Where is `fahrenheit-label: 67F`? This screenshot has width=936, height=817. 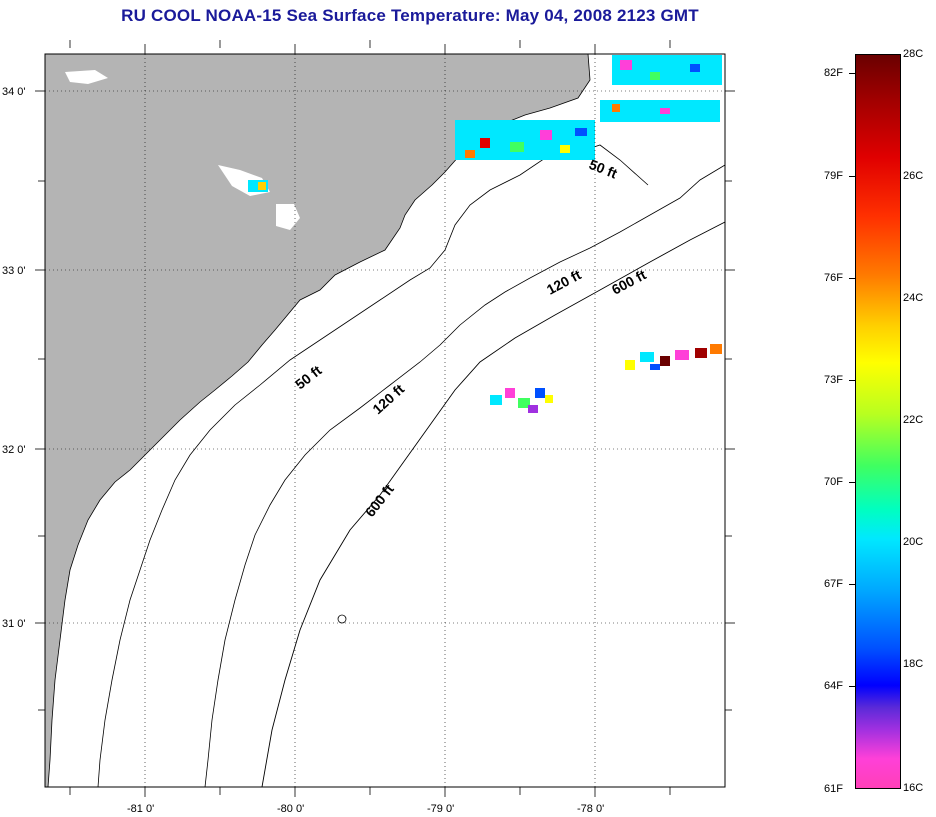
fahrenheit-label: 67F is located at coordinates (833, 584).